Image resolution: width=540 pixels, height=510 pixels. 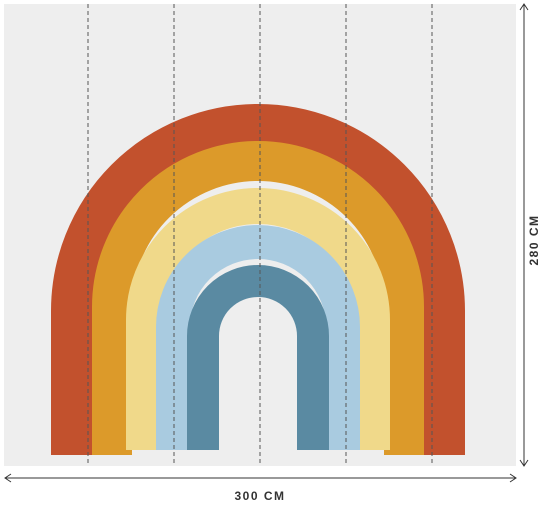 What do you see at coordinates (258, 357) in the screenshot?
I see `dark-blue-band` at bounding box center [258, 357].